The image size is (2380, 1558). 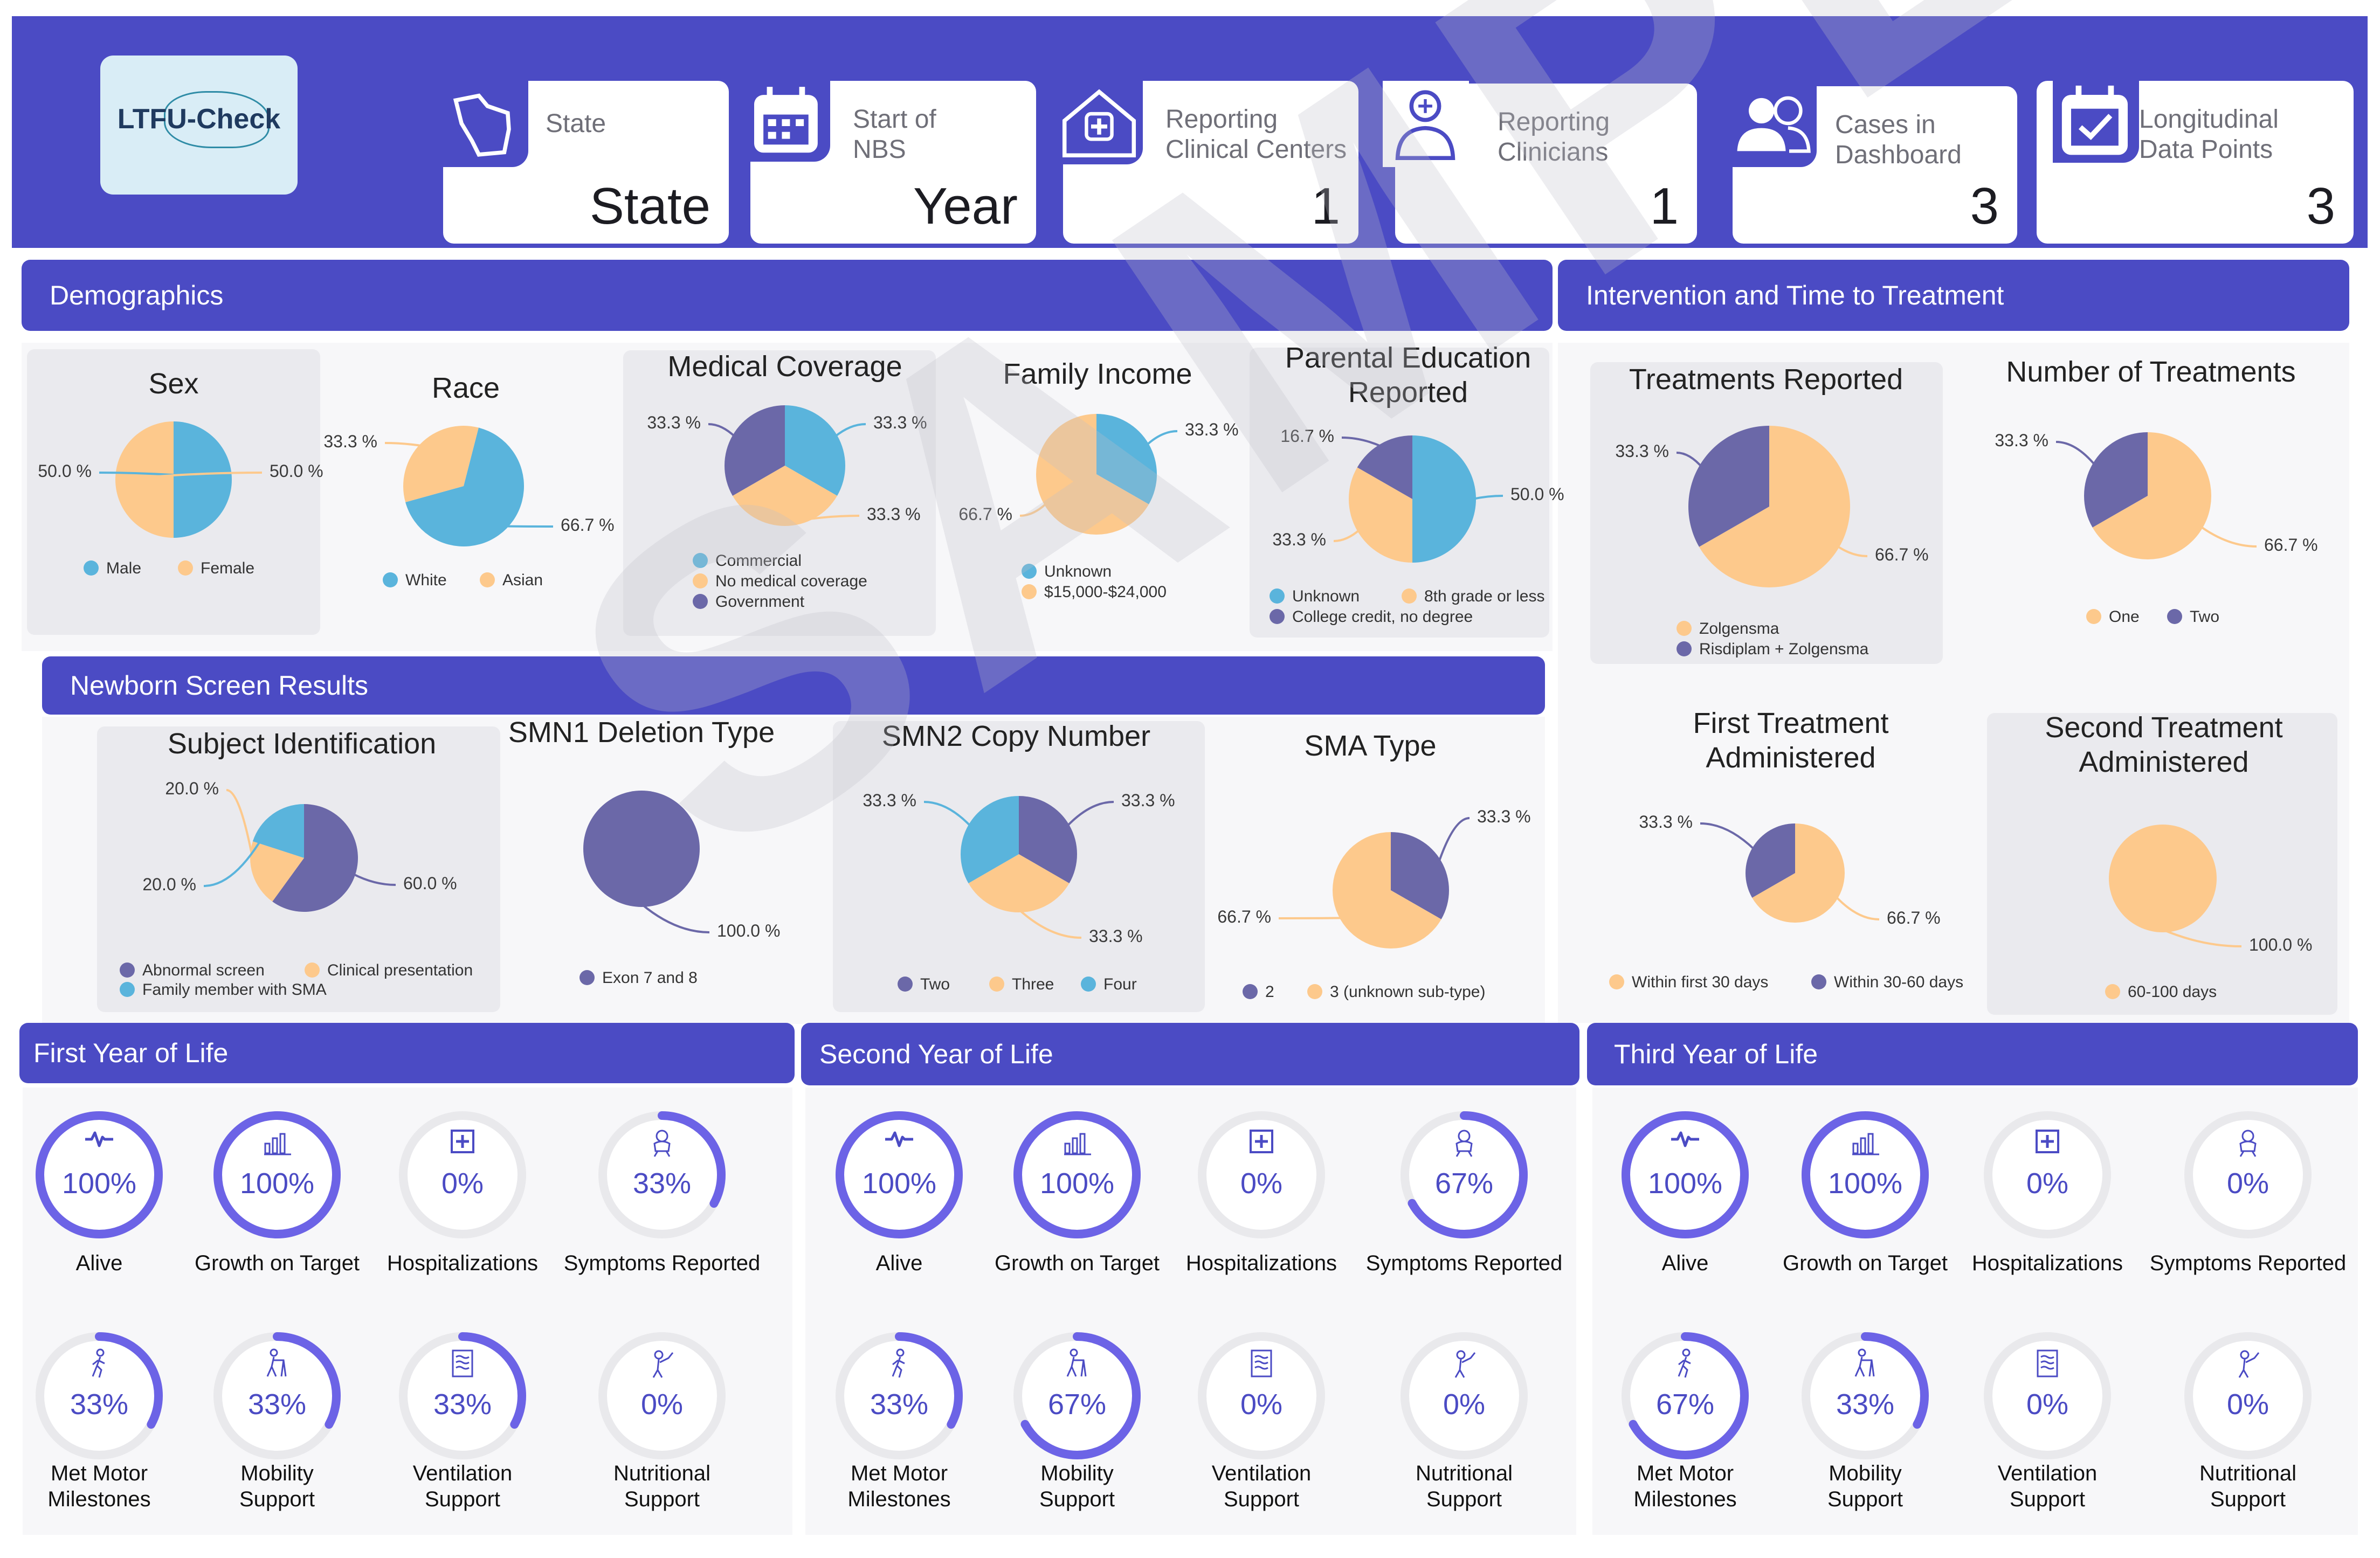 What do you see at coordinates (2151, 372) in the screenshot?
I see `numtreat-chart-title: Number of Treatments` at bounding box center [2151, 372].